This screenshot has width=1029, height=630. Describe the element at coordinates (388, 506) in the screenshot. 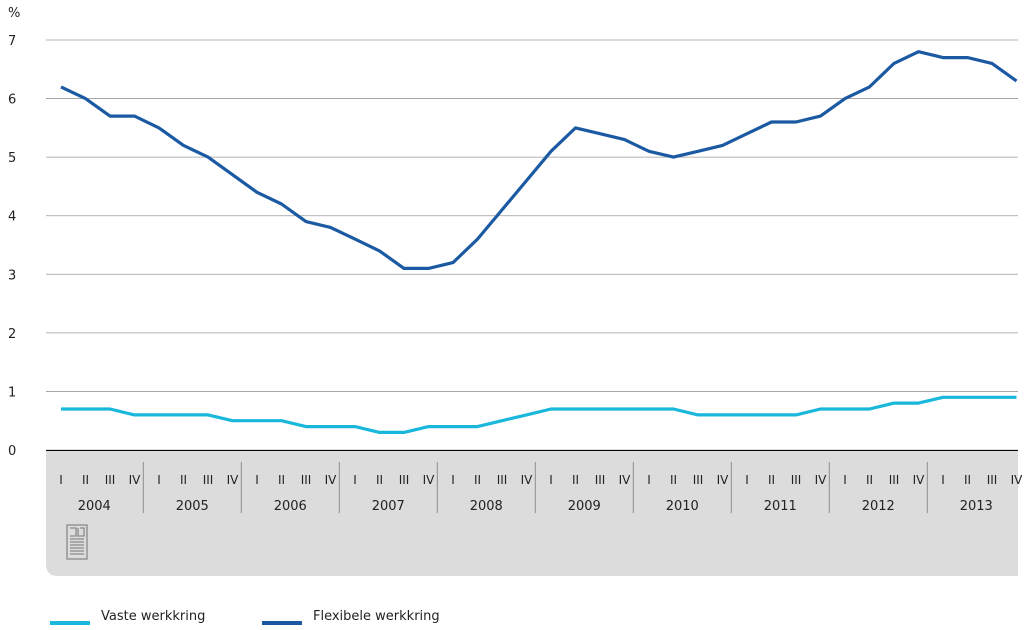

I see `year-tick-label: 2007` at that location.